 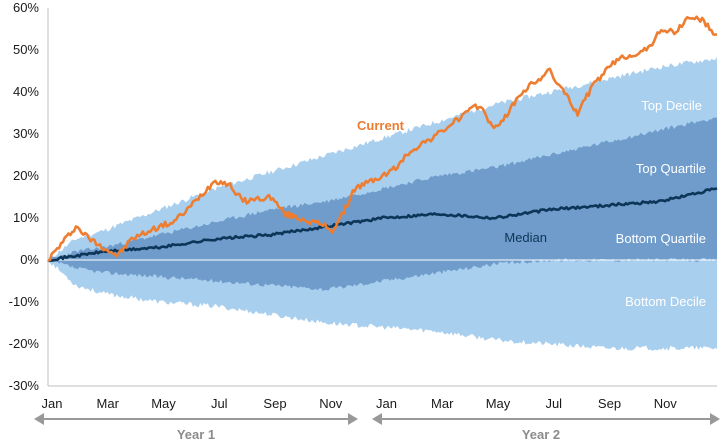 What do you see at coordinates (26, 133) in the screenshot?
I see `y-tick-label: 30%` at bounding box center [26, 133].